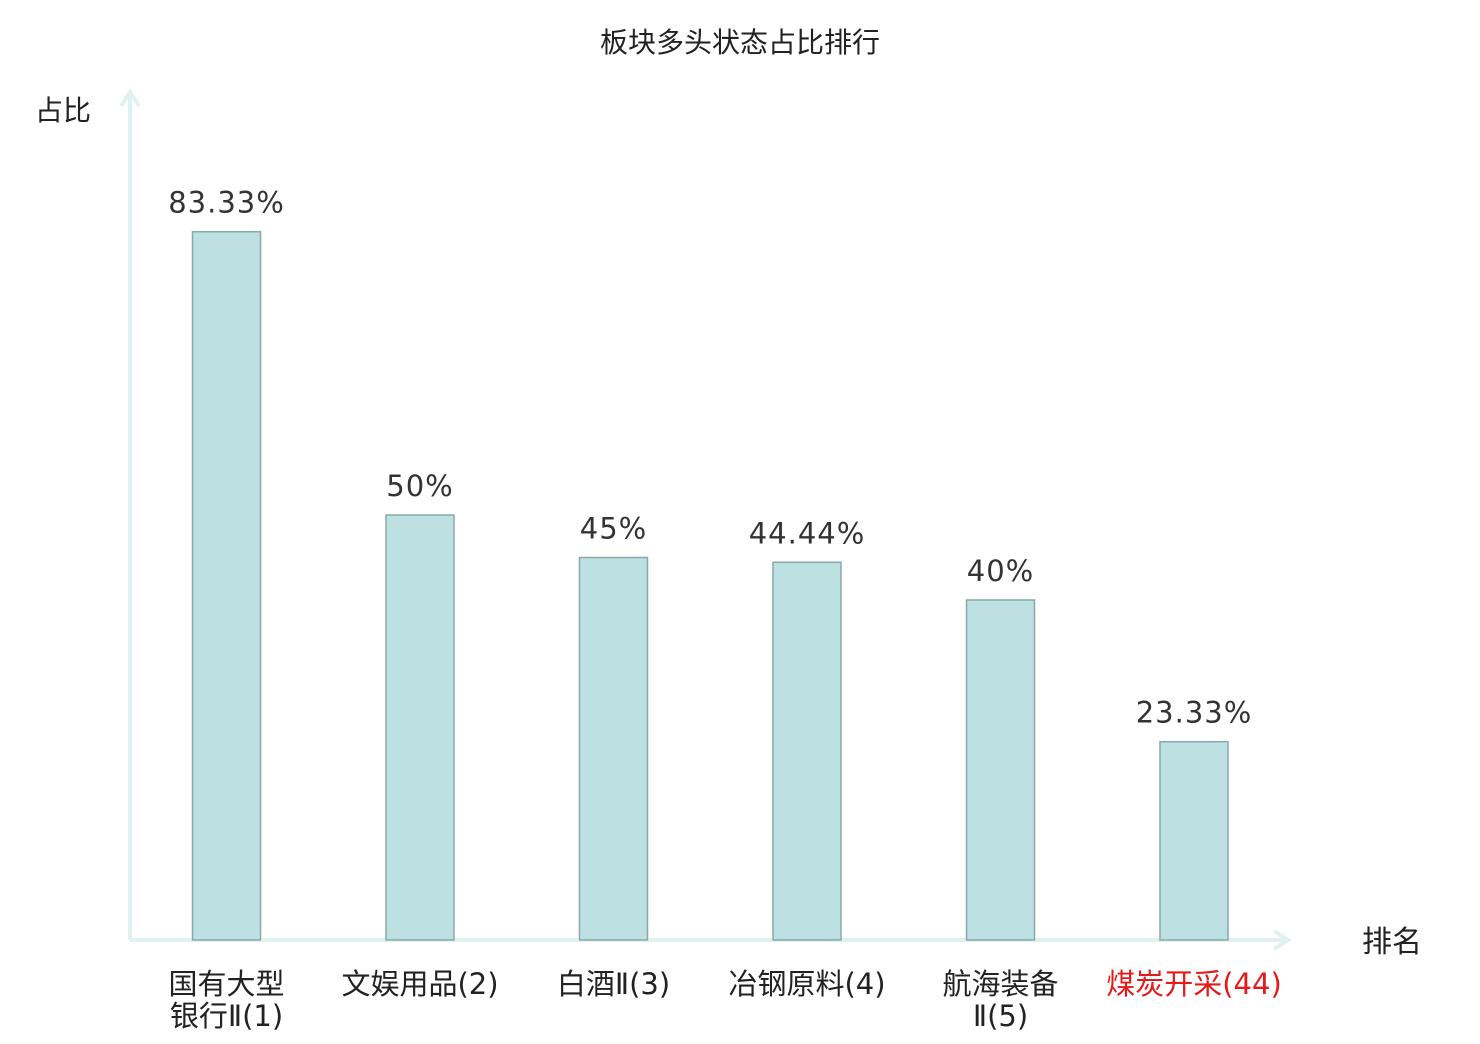 This screenshot has width=1480, height=1044. What do you see at coordinates (1392, 942) in the screenshot?
I see `x-axis-label: 排名` at bounding box center [1392, 942].